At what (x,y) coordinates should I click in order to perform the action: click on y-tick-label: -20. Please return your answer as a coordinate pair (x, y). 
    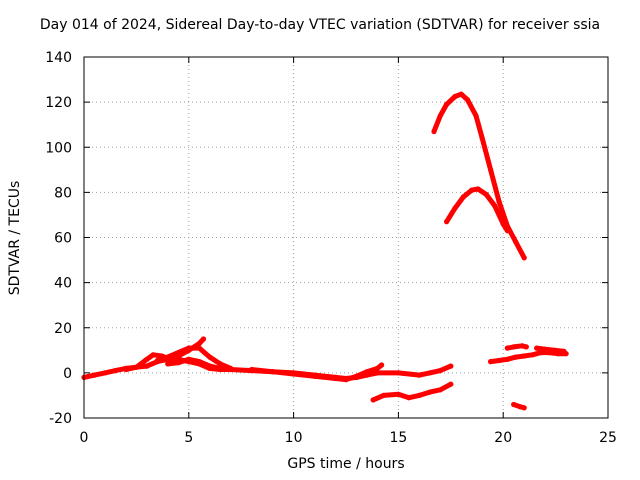
    Looking at the image, I should click on (60, 419).